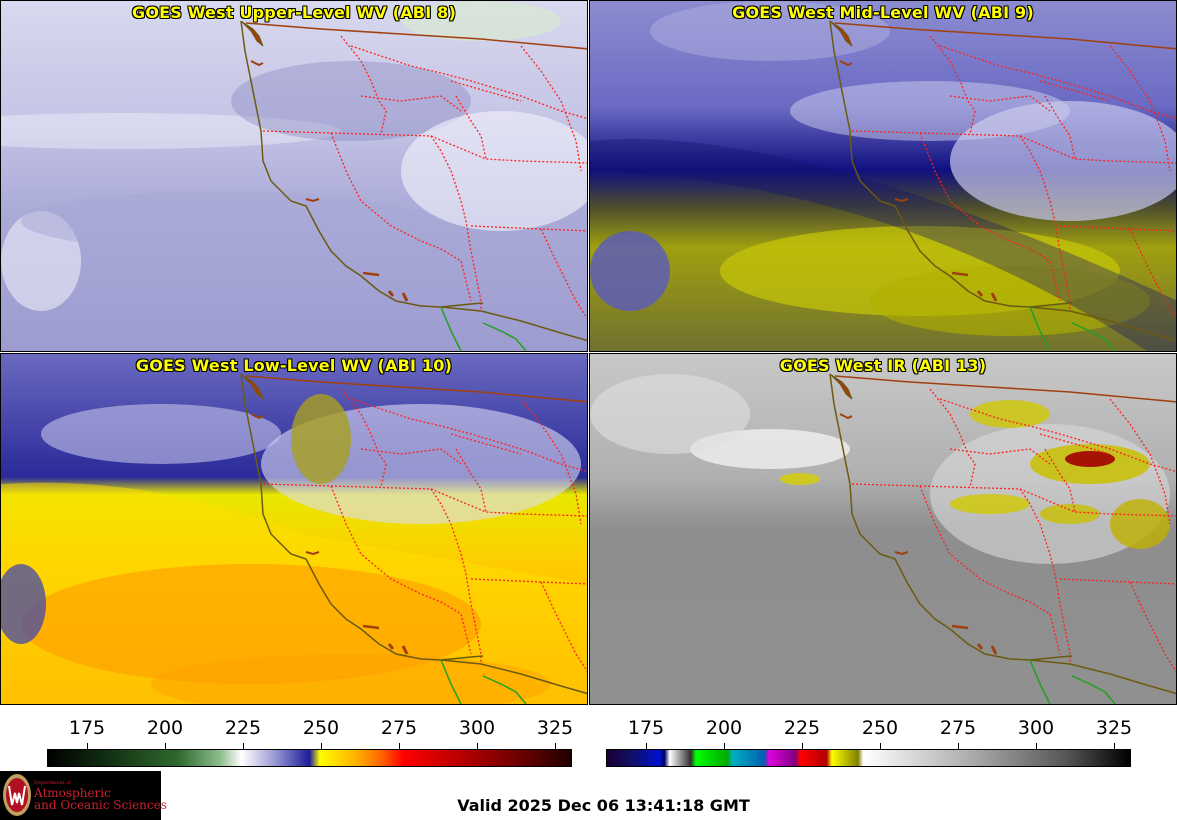 The image size is (1177, 820). I want to click on wv-colorbar, so click(309, 758).